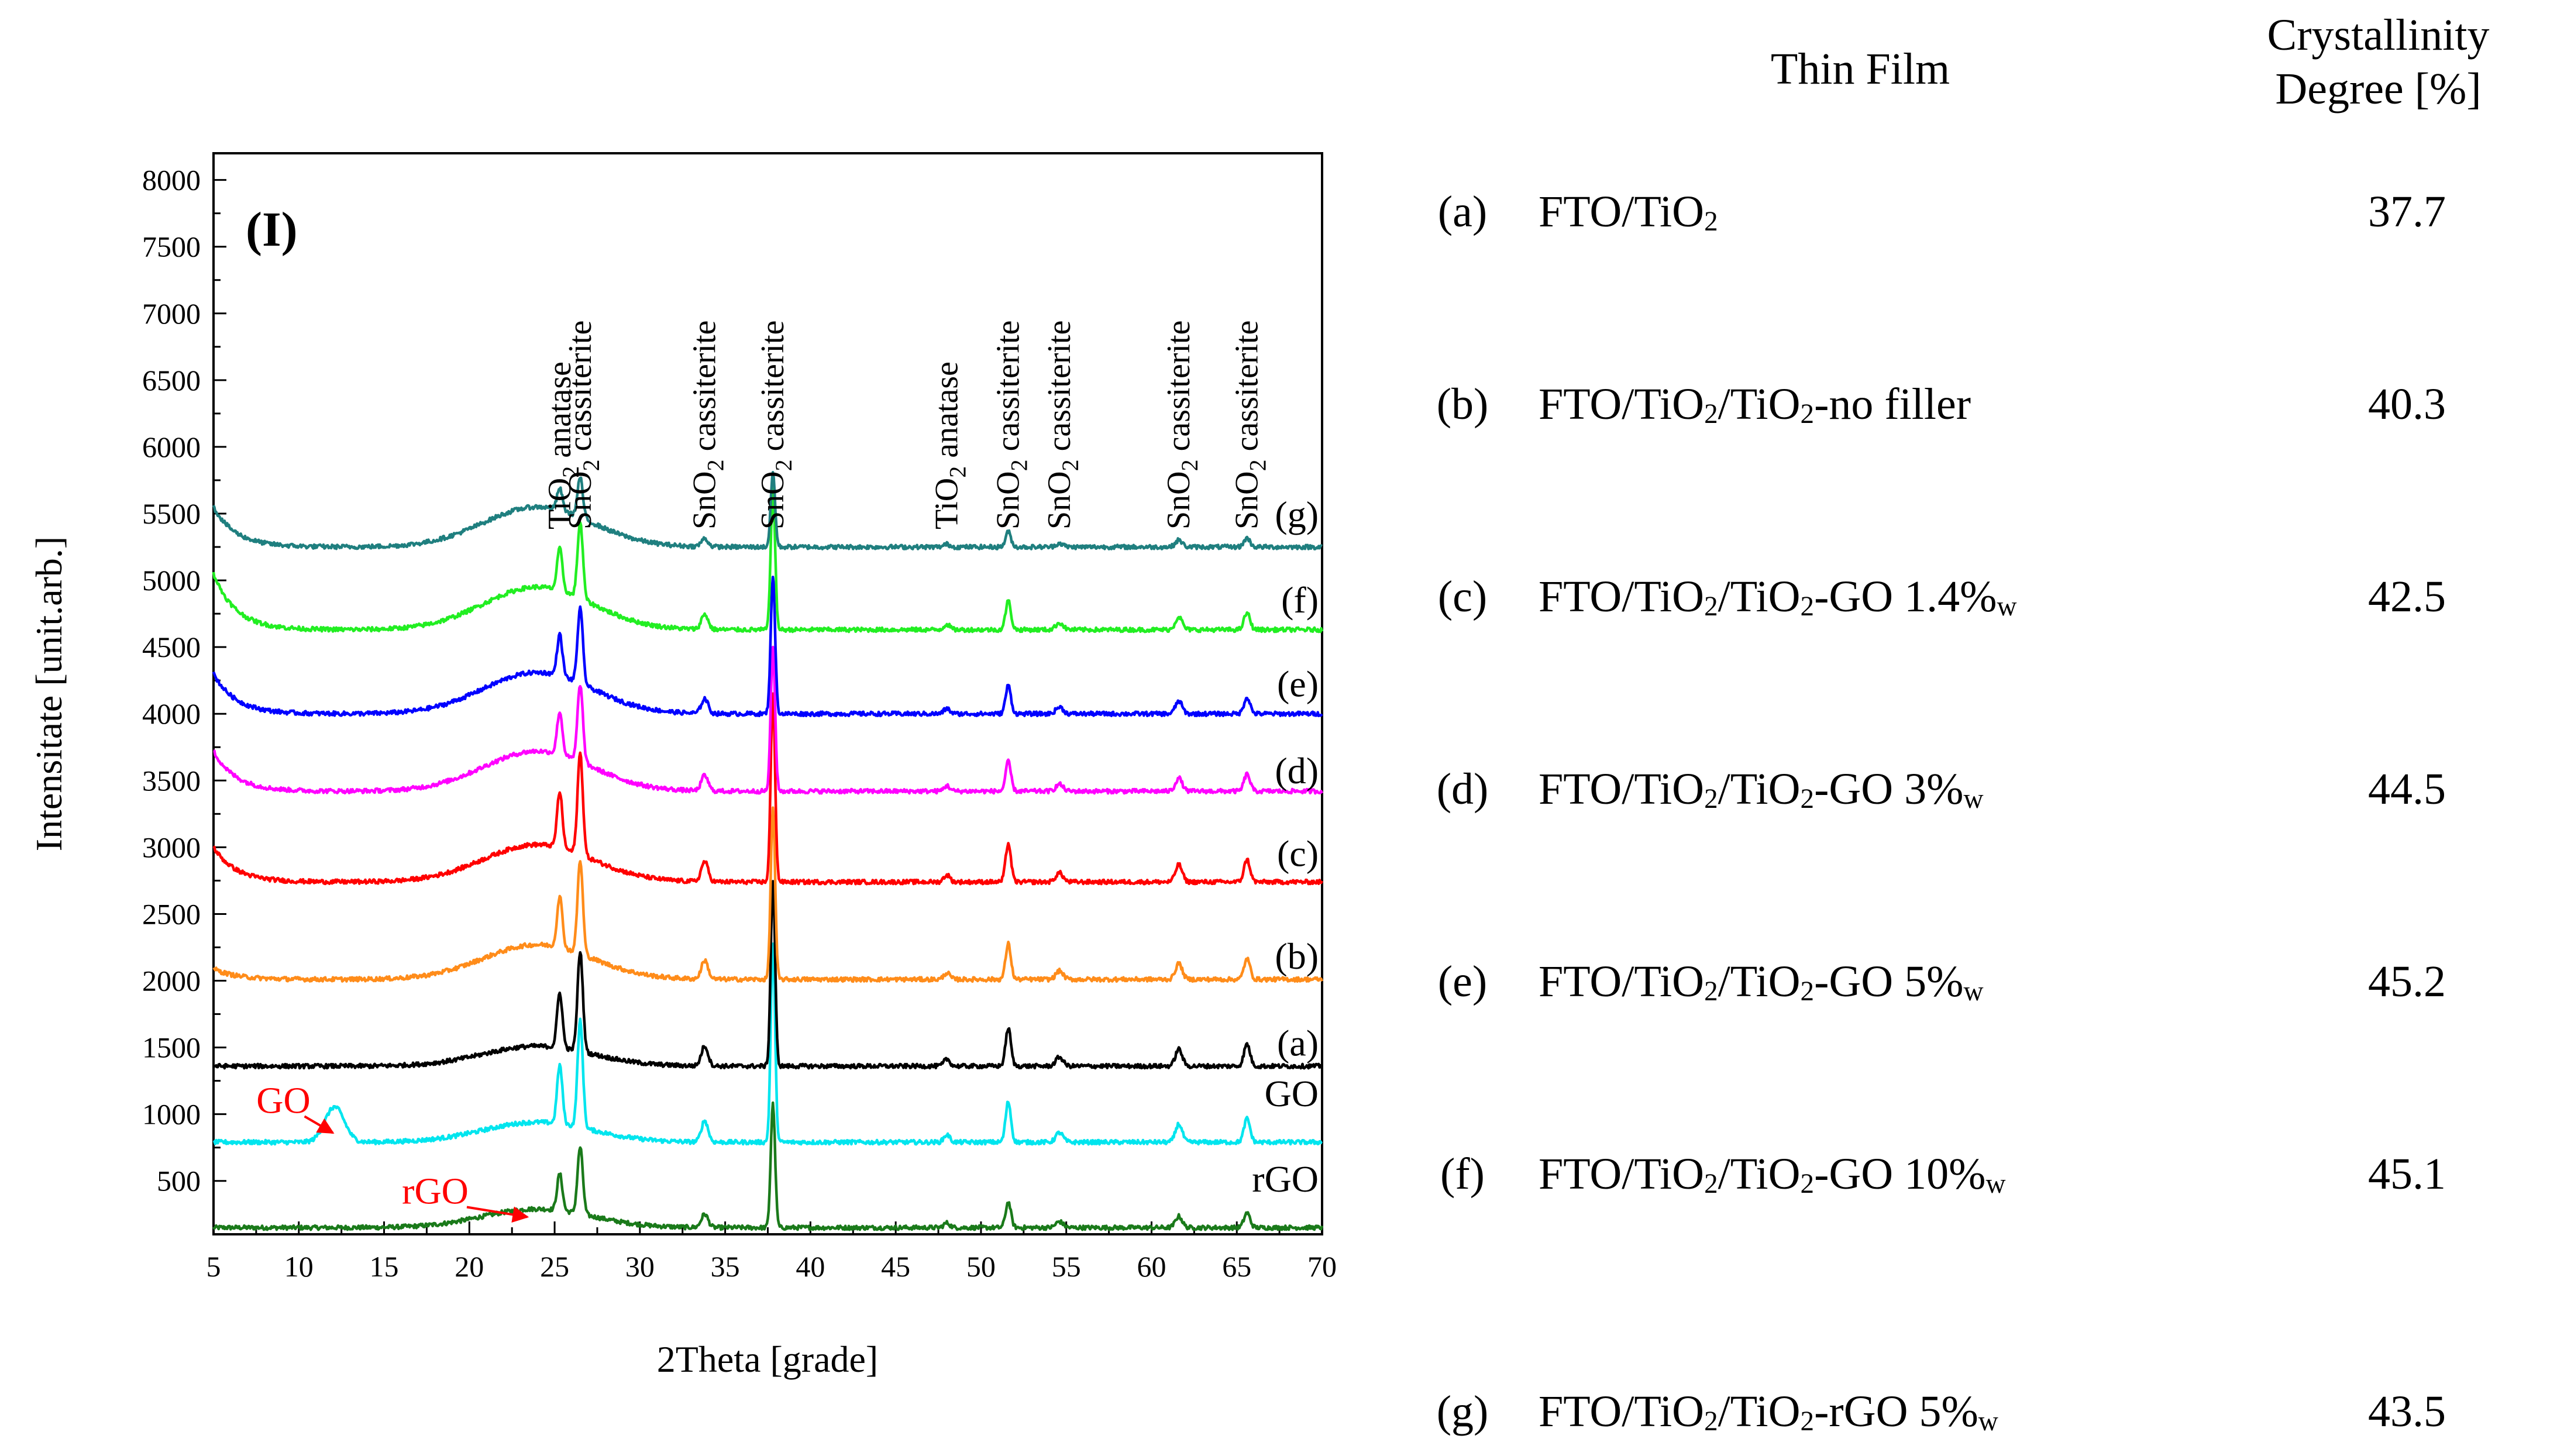  What do you see at coordinates (179, 1181) in the screenshot?
I see `y-tick-label: 500` at bounding box center [179, 1181].